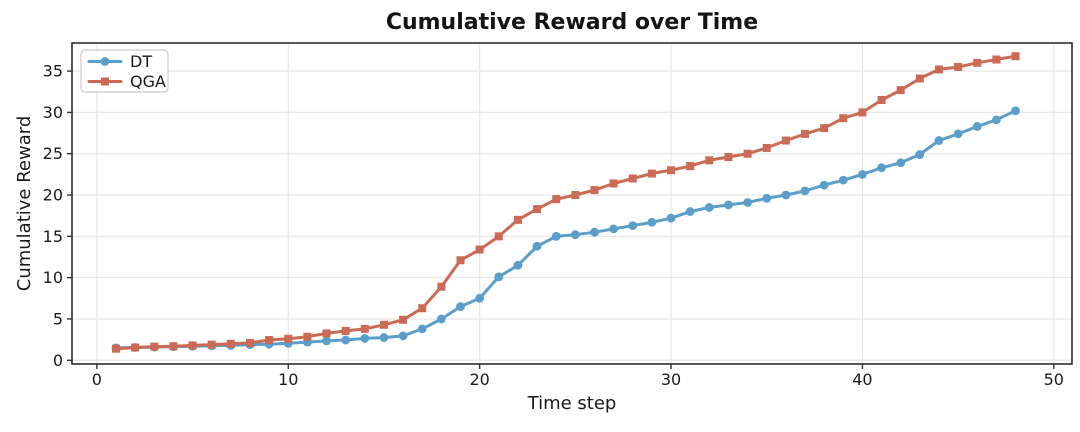 The image size is (1080, 432). Describe the element at coordinates (105, 81) in the screenshot. I see `legend-marker-square` at that location.